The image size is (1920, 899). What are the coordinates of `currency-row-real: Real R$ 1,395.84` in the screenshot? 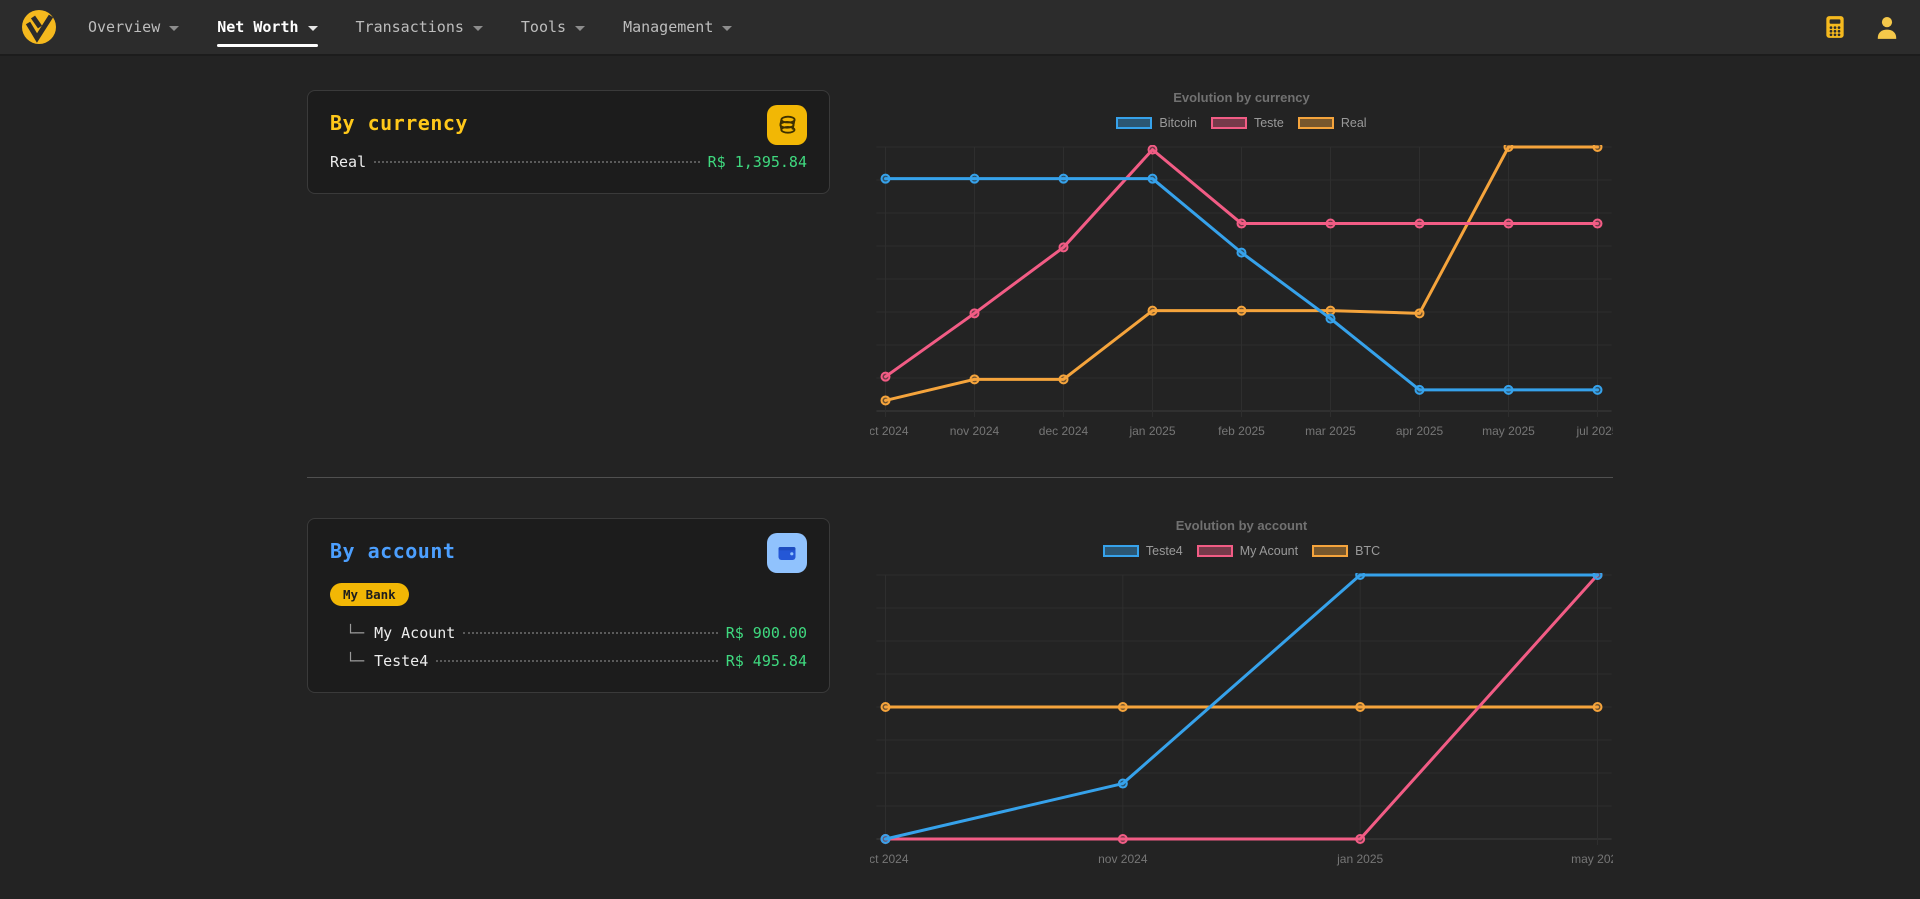 It's located at (568, 159).